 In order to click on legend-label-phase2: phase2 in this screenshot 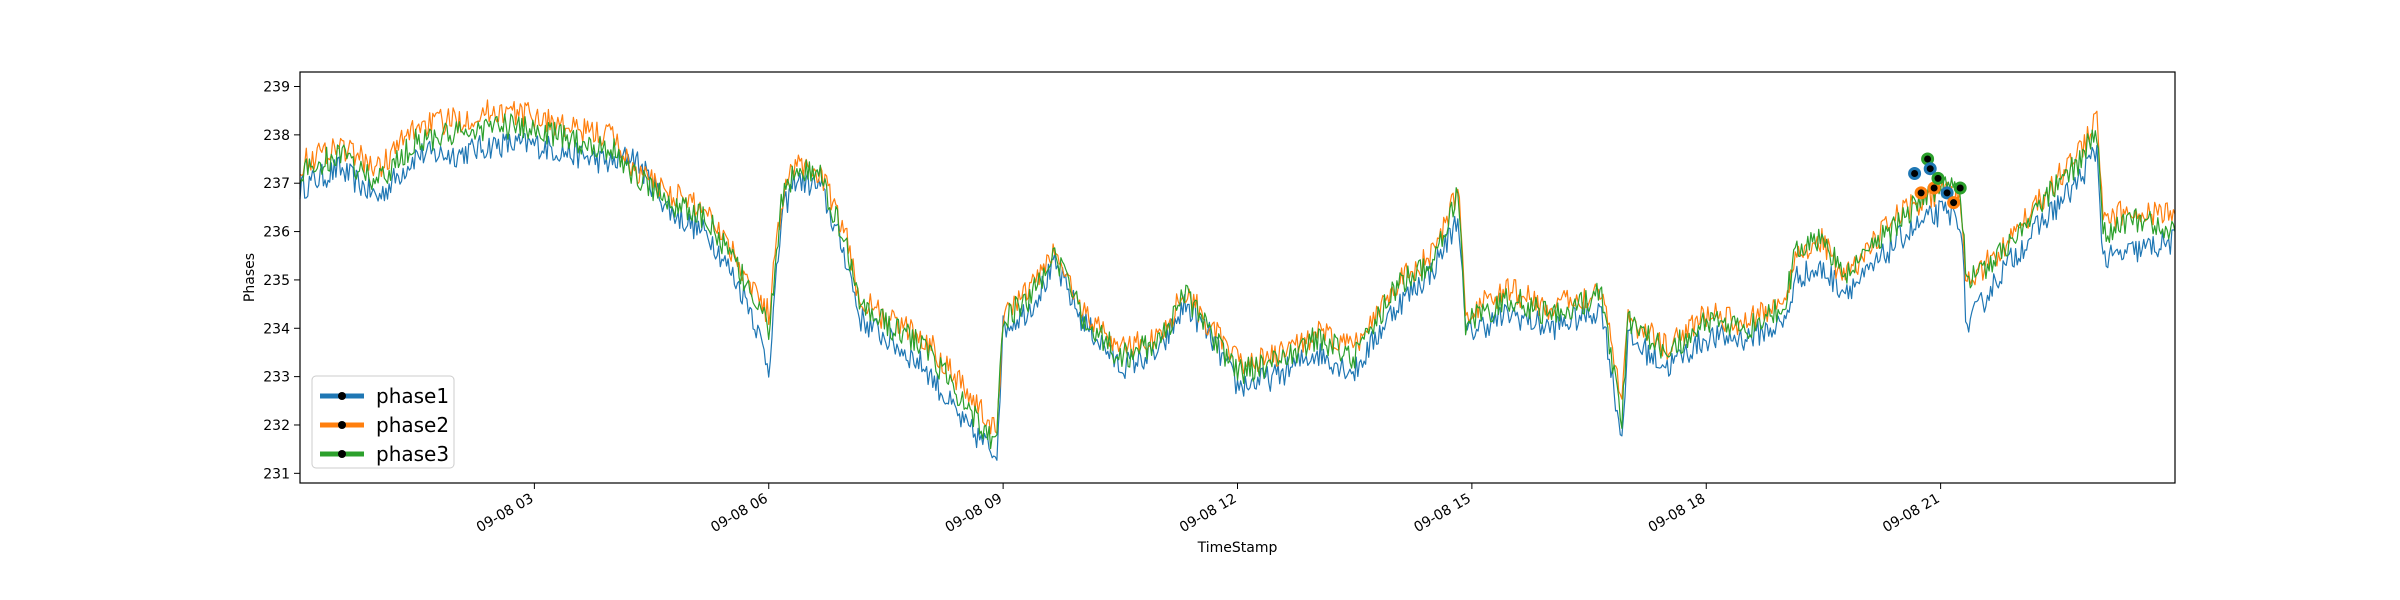, I will do `click(412, 425)`.